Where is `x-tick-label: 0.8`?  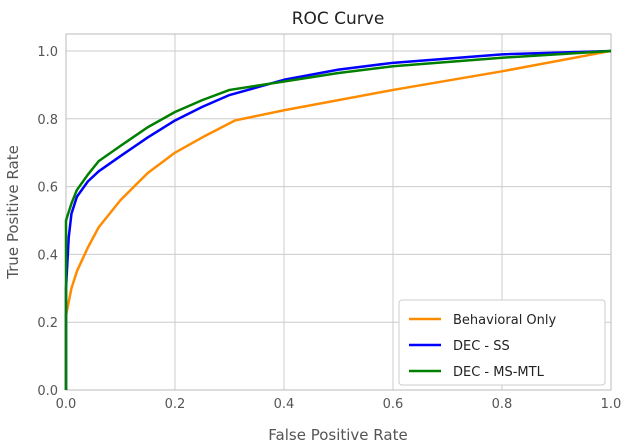 x-tick-label: 0.8 is located at coordinates (502, 404).